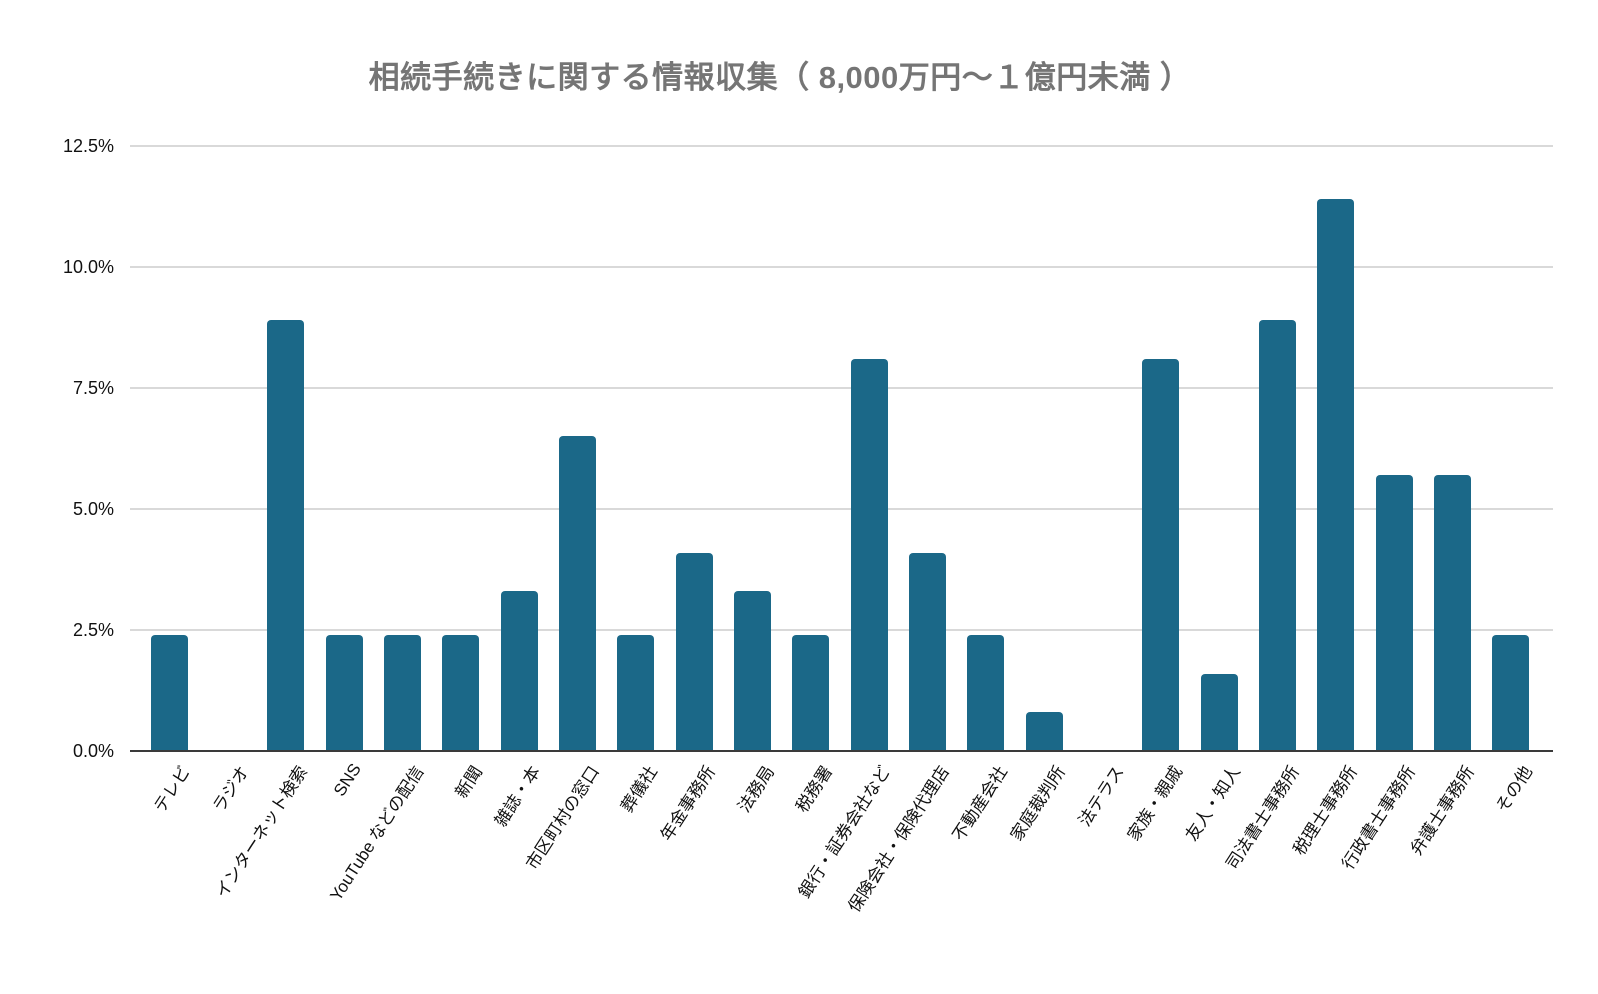  What do you see at coordinates (1102, 796) in the screenshot?
I see `x-tick-label: 法テラス` at bounding box center [1102, 796].